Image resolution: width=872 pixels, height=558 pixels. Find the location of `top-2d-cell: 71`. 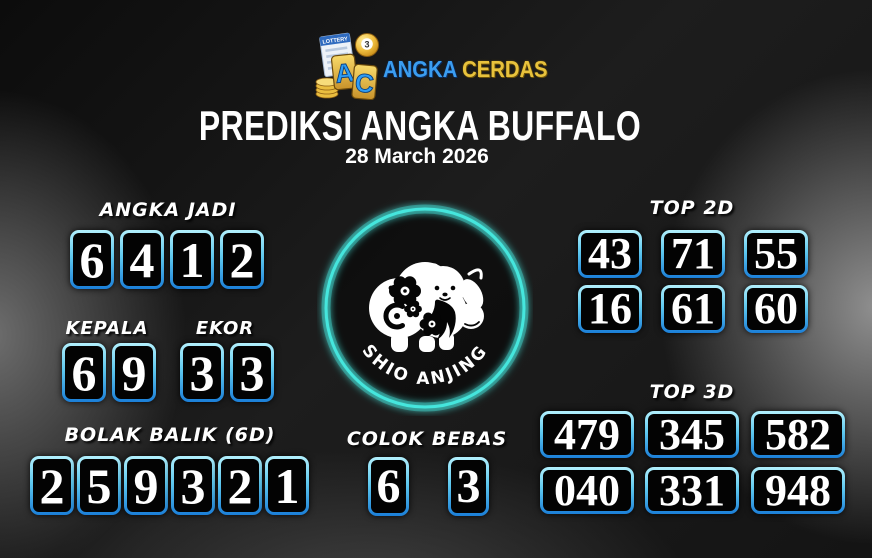

top-2d-cell: 71 is located at coordinates (693, 254).